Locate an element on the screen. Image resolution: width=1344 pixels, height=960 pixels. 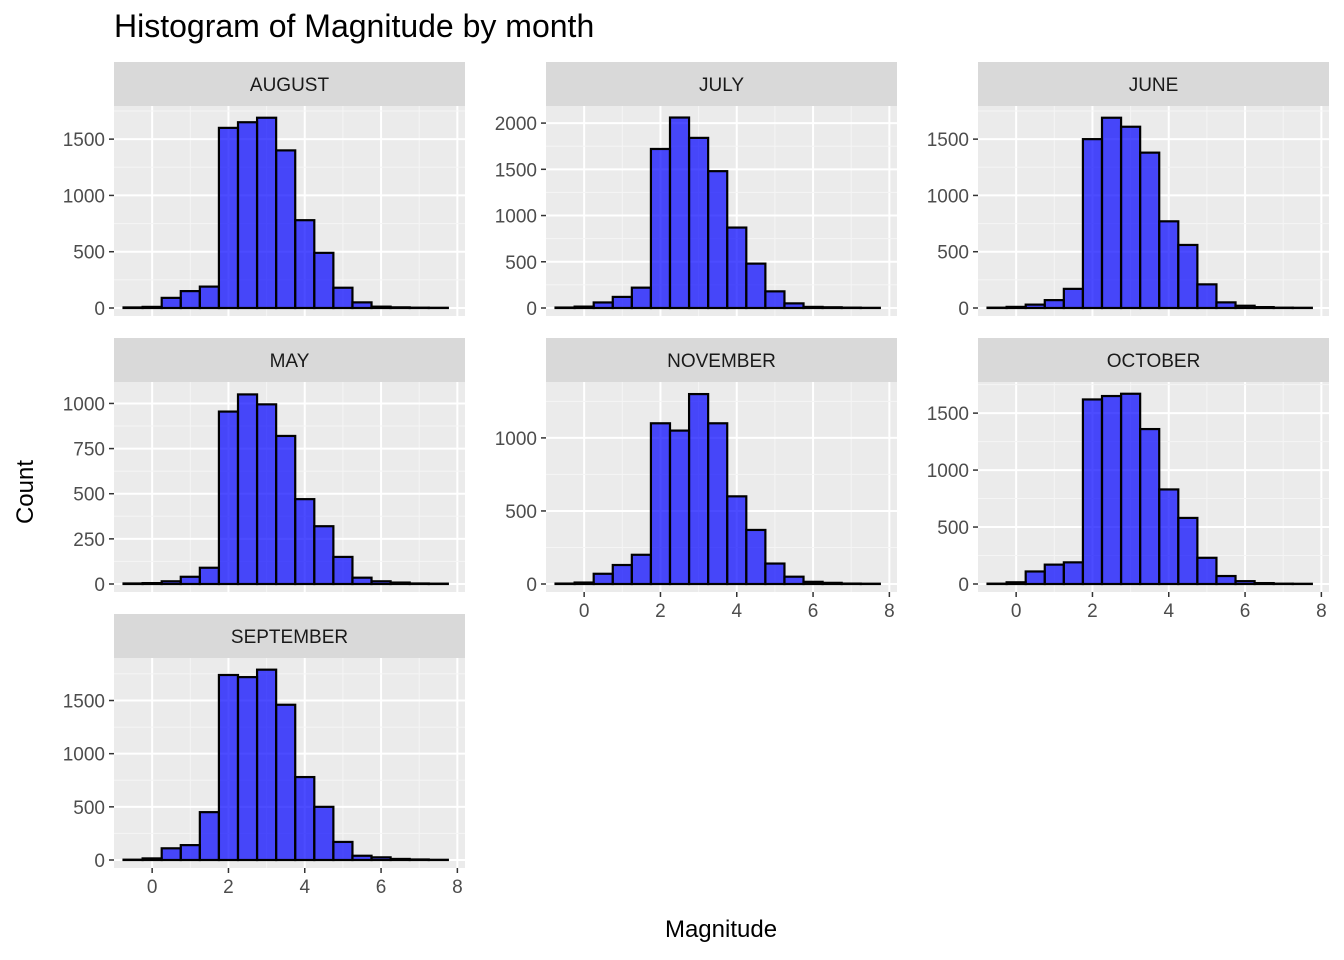
facet-strip-label: OCTOBER is located at coordinates (1154, 361).